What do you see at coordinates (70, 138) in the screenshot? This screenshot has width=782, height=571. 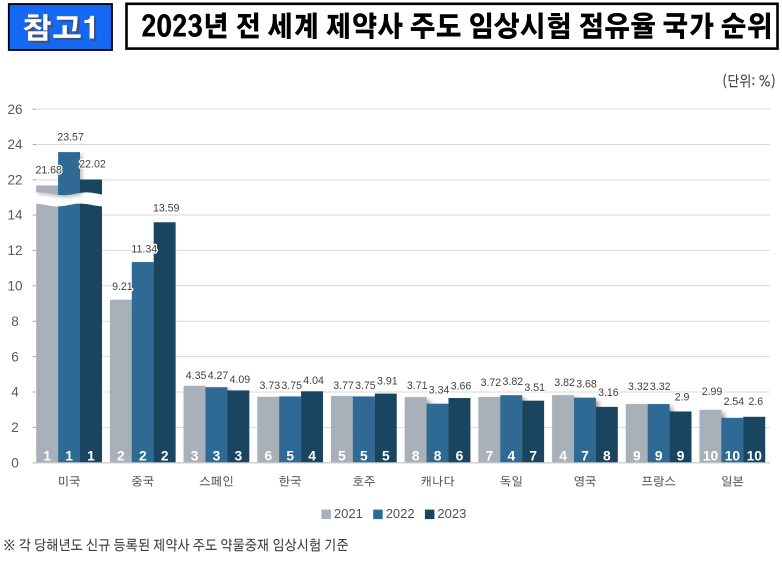 I see `svg-text: 23.57` at bounding box center [70, 138].